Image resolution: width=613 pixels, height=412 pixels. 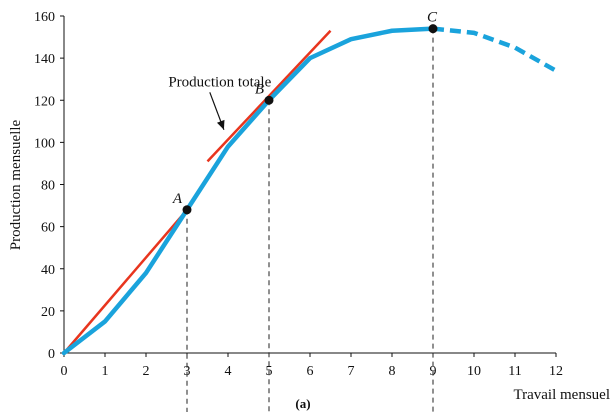 I want to click on point-a, so click(x=187, y=210).